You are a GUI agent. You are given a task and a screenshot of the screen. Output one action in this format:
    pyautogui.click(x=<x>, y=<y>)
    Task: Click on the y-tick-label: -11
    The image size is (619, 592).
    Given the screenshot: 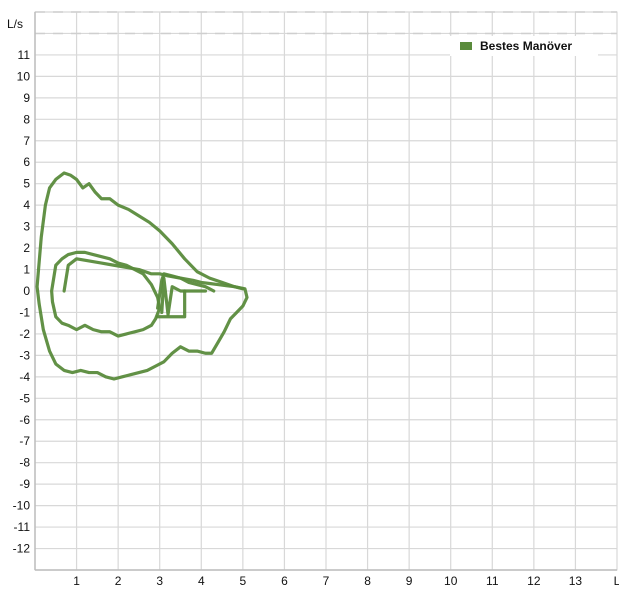 What is the action you would take?
    pyautogui.click(x=22, y=527)
    